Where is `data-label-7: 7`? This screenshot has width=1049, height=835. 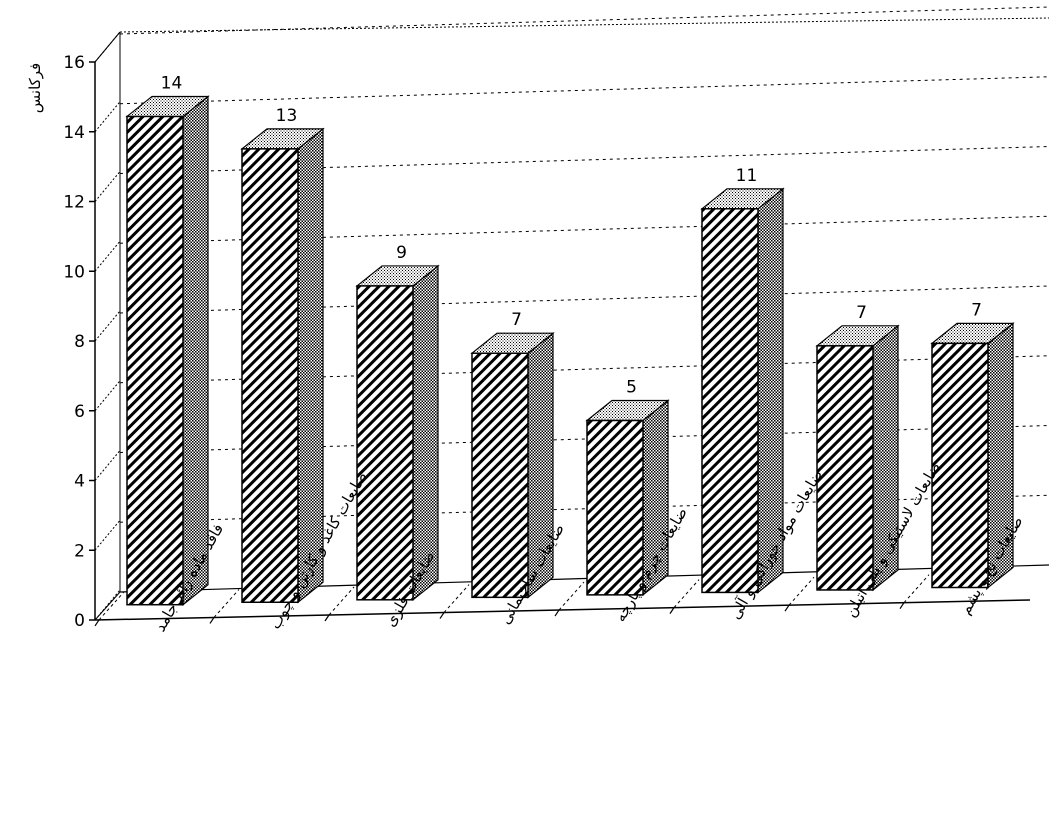
data-label-7: 7 is located at coordinates (861, 313).